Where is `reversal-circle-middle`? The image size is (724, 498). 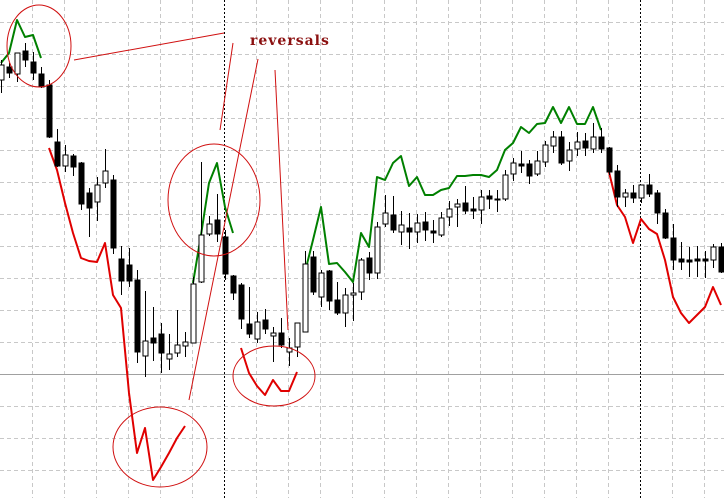 reversal-circle-middle is located at coordinates (214, 200).